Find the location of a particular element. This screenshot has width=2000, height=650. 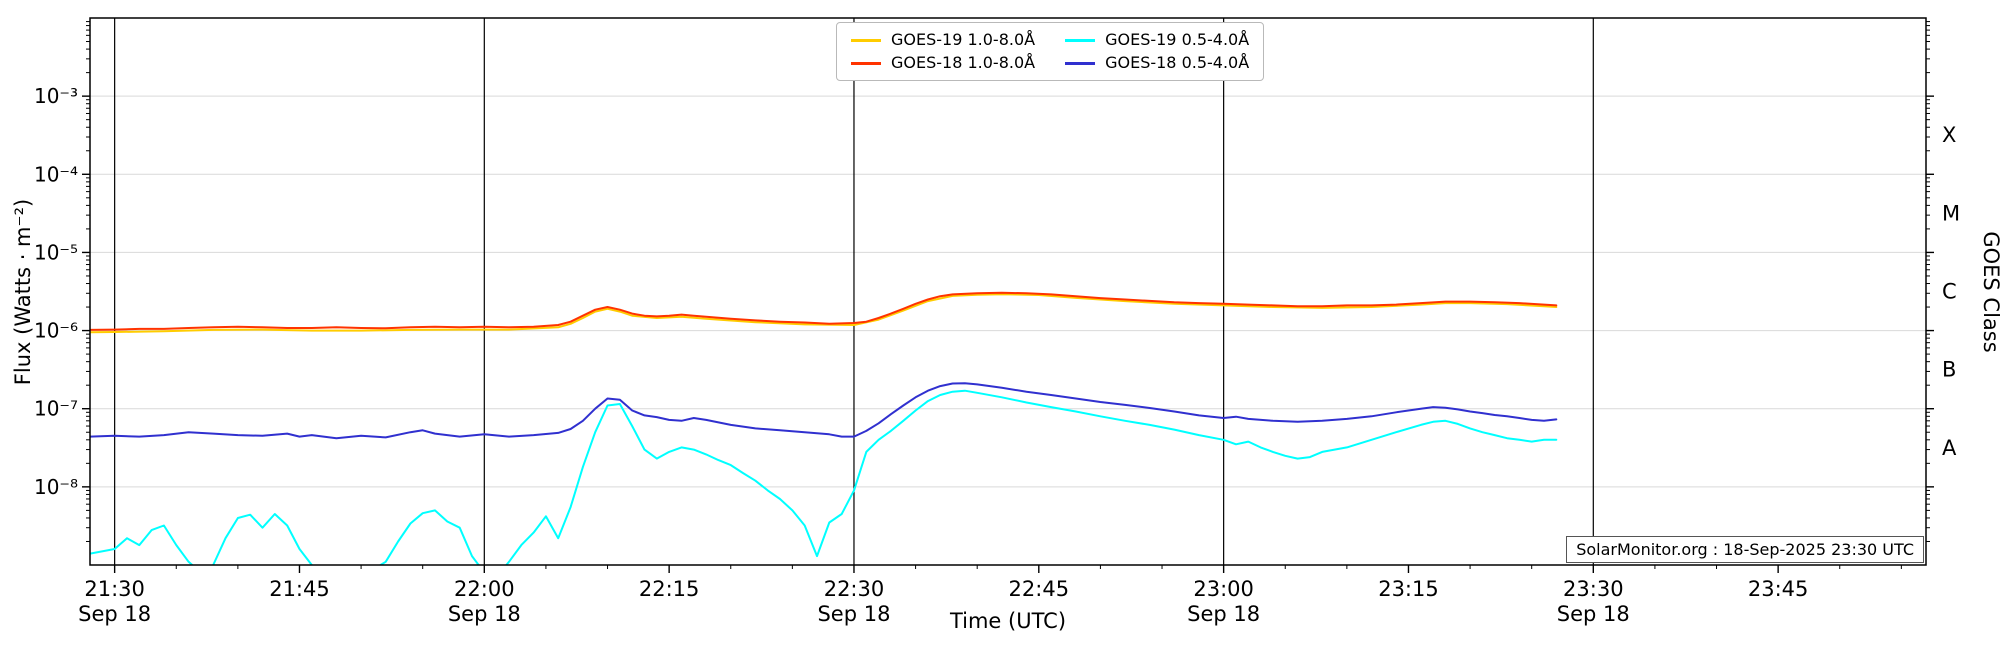

x-tick-label: 21:30 is located at coordinates (114, 589).